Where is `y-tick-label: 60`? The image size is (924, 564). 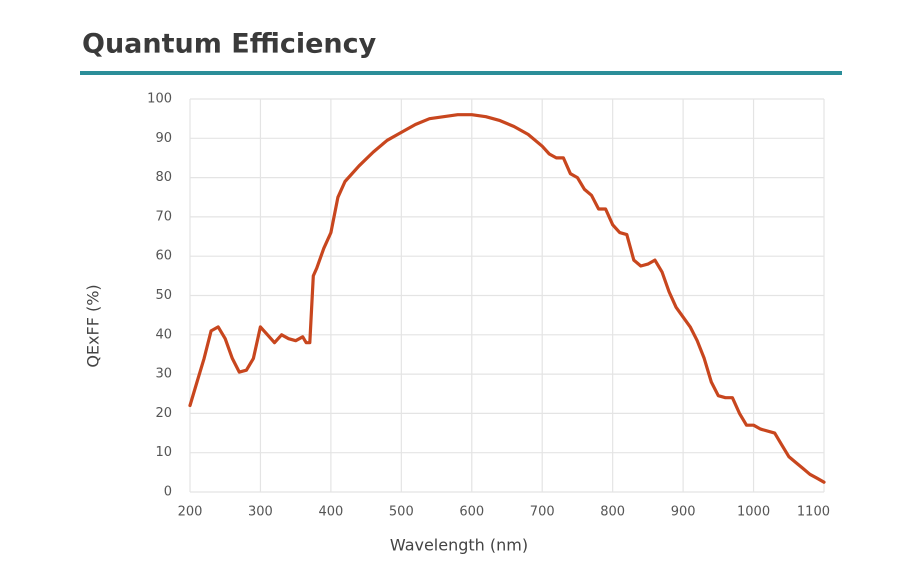 y-tick-label: 60 is located at coordinates (163, 256).